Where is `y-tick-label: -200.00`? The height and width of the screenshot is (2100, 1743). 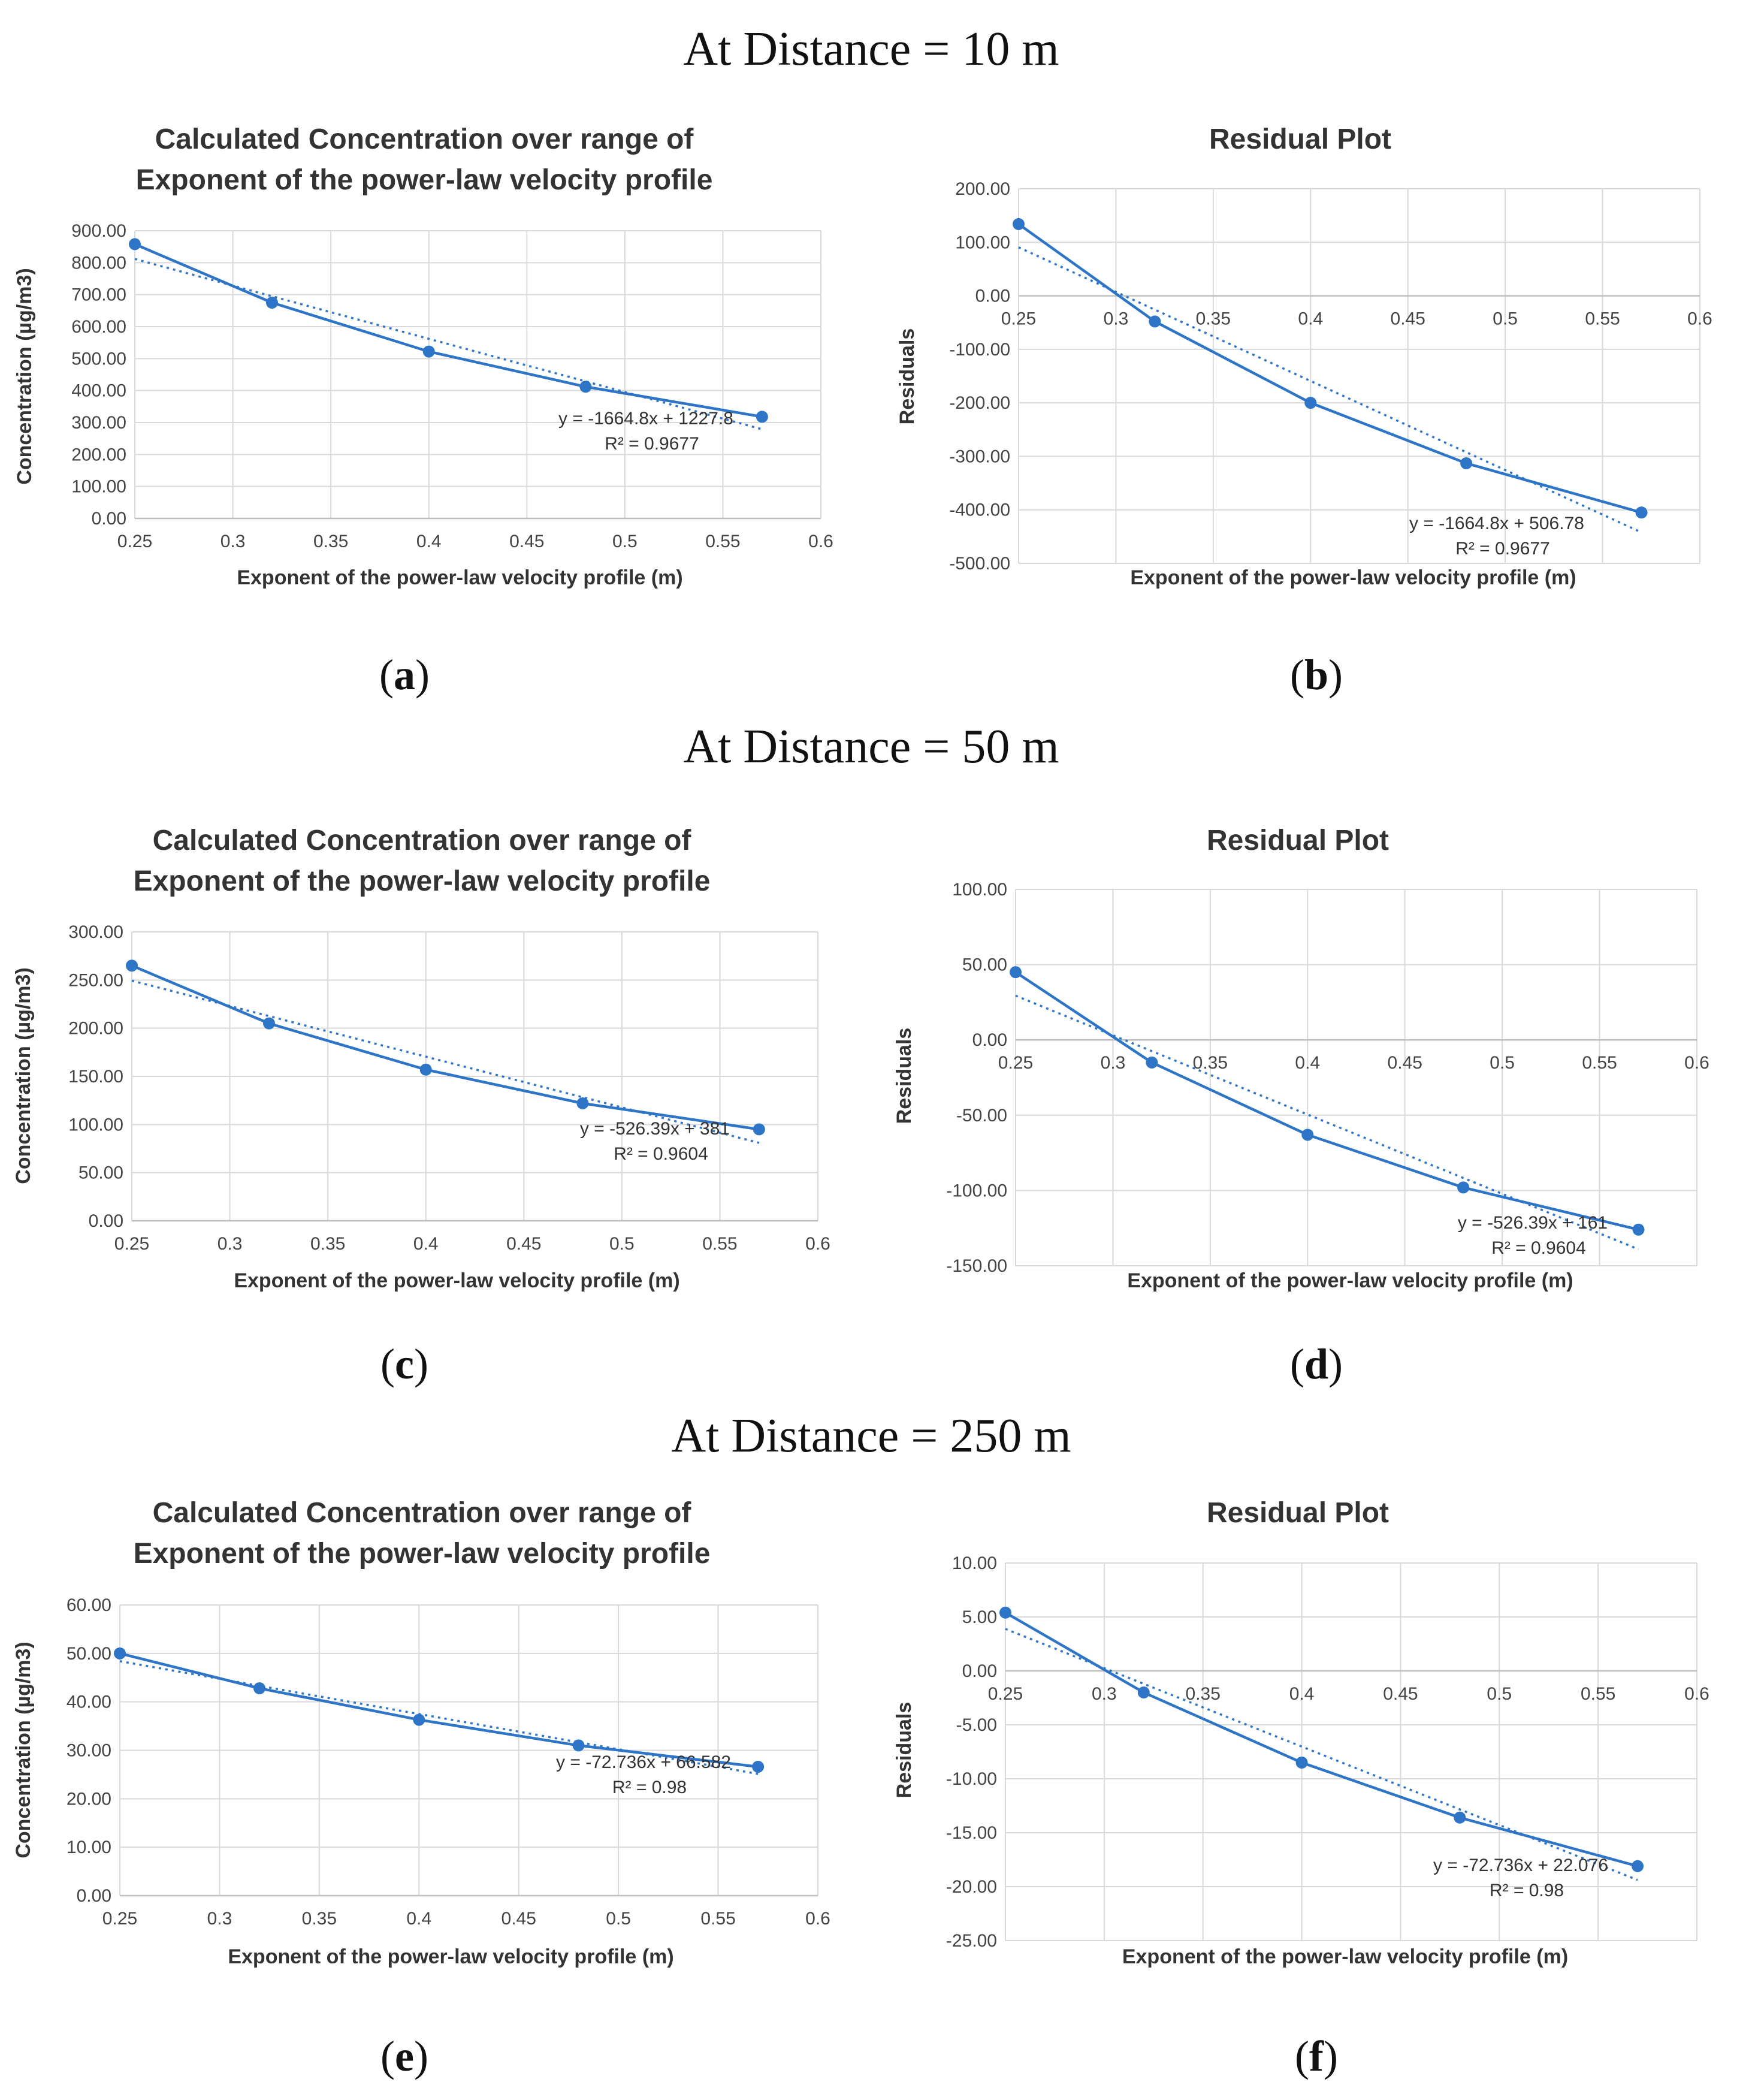
y-tick-label: -200.00 is located at coordinates (979, 403).